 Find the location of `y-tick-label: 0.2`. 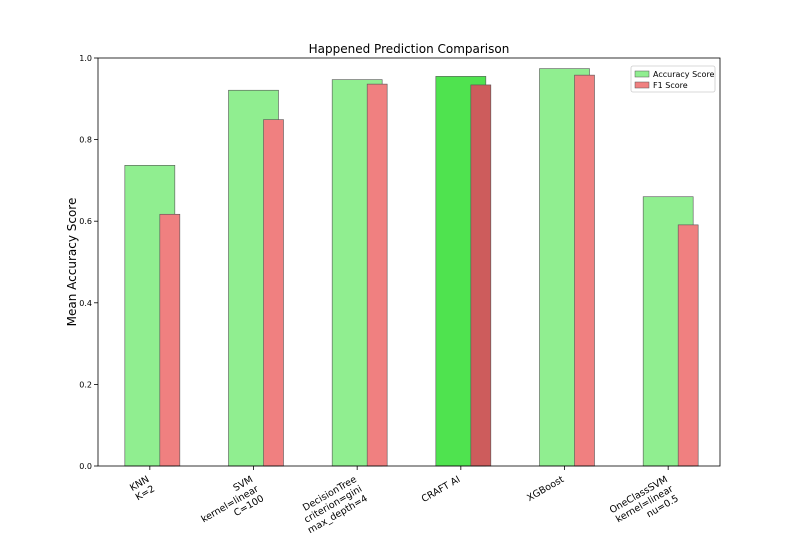

y-tick-label: 0.2 is located at coordinates (85, 384).